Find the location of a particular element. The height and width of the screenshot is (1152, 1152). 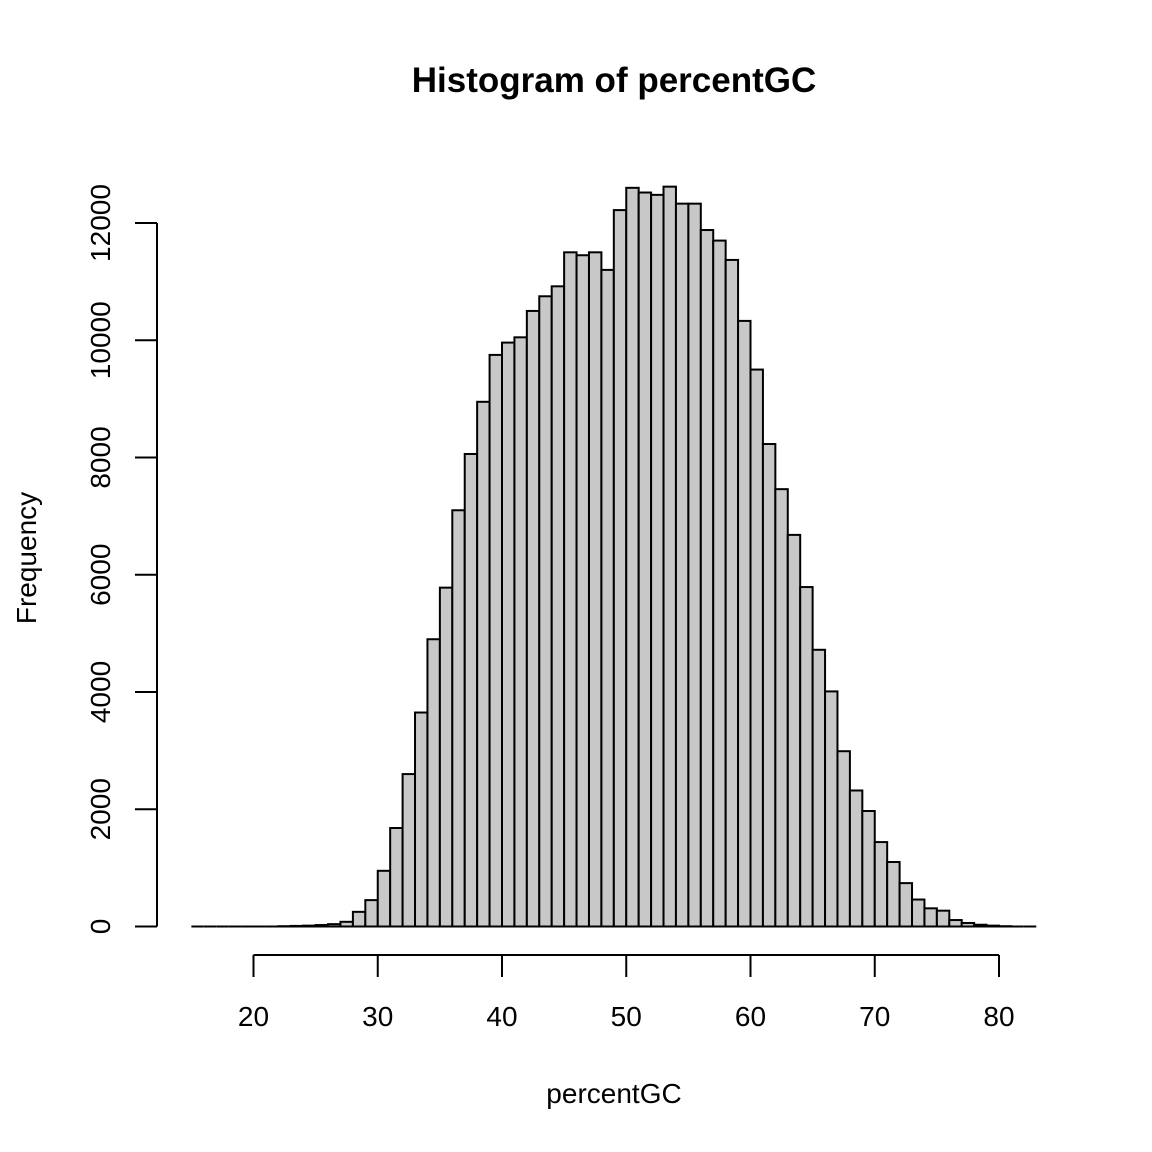

y-tick-label: 10000 is located at coordinates (100, 340).